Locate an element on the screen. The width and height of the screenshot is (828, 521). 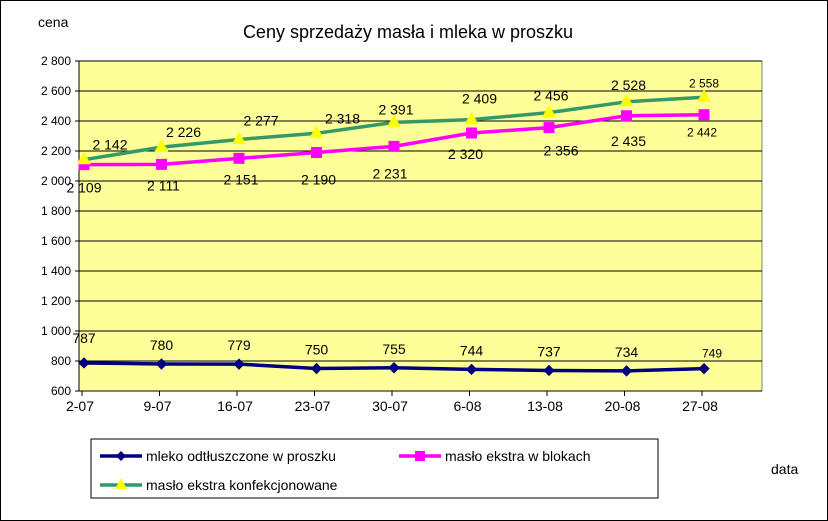
data-label: 744 is located at coordinates (472, 350).